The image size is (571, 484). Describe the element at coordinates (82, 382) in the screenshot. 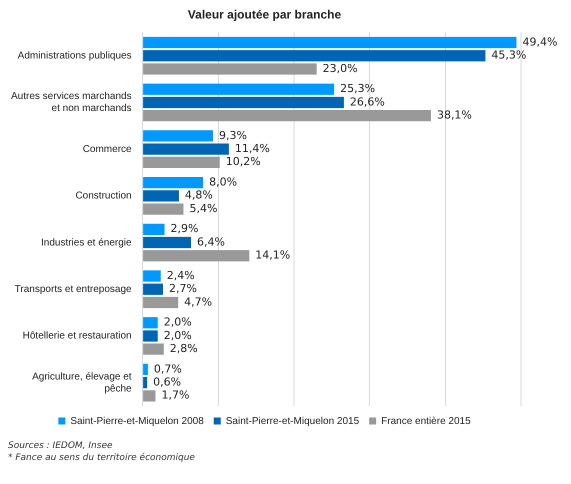

I see `y-tick-label: Agriculture, élevage et pêche` at that location.